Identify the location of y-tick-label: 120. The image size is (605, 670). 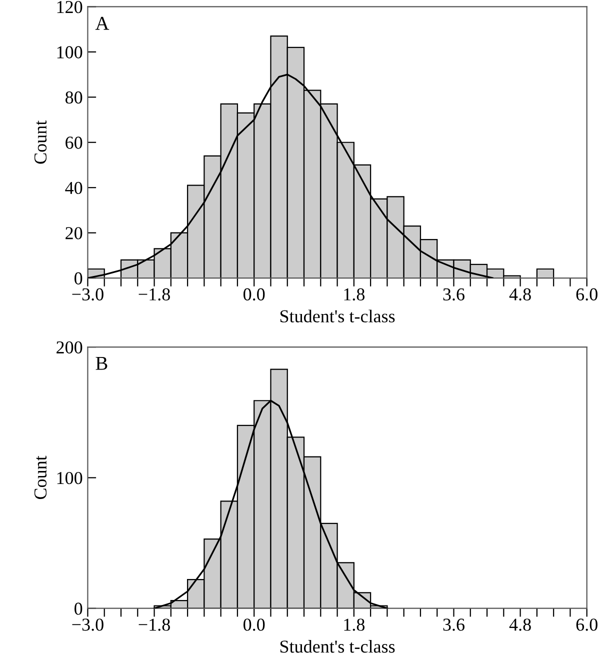
(69, 7).